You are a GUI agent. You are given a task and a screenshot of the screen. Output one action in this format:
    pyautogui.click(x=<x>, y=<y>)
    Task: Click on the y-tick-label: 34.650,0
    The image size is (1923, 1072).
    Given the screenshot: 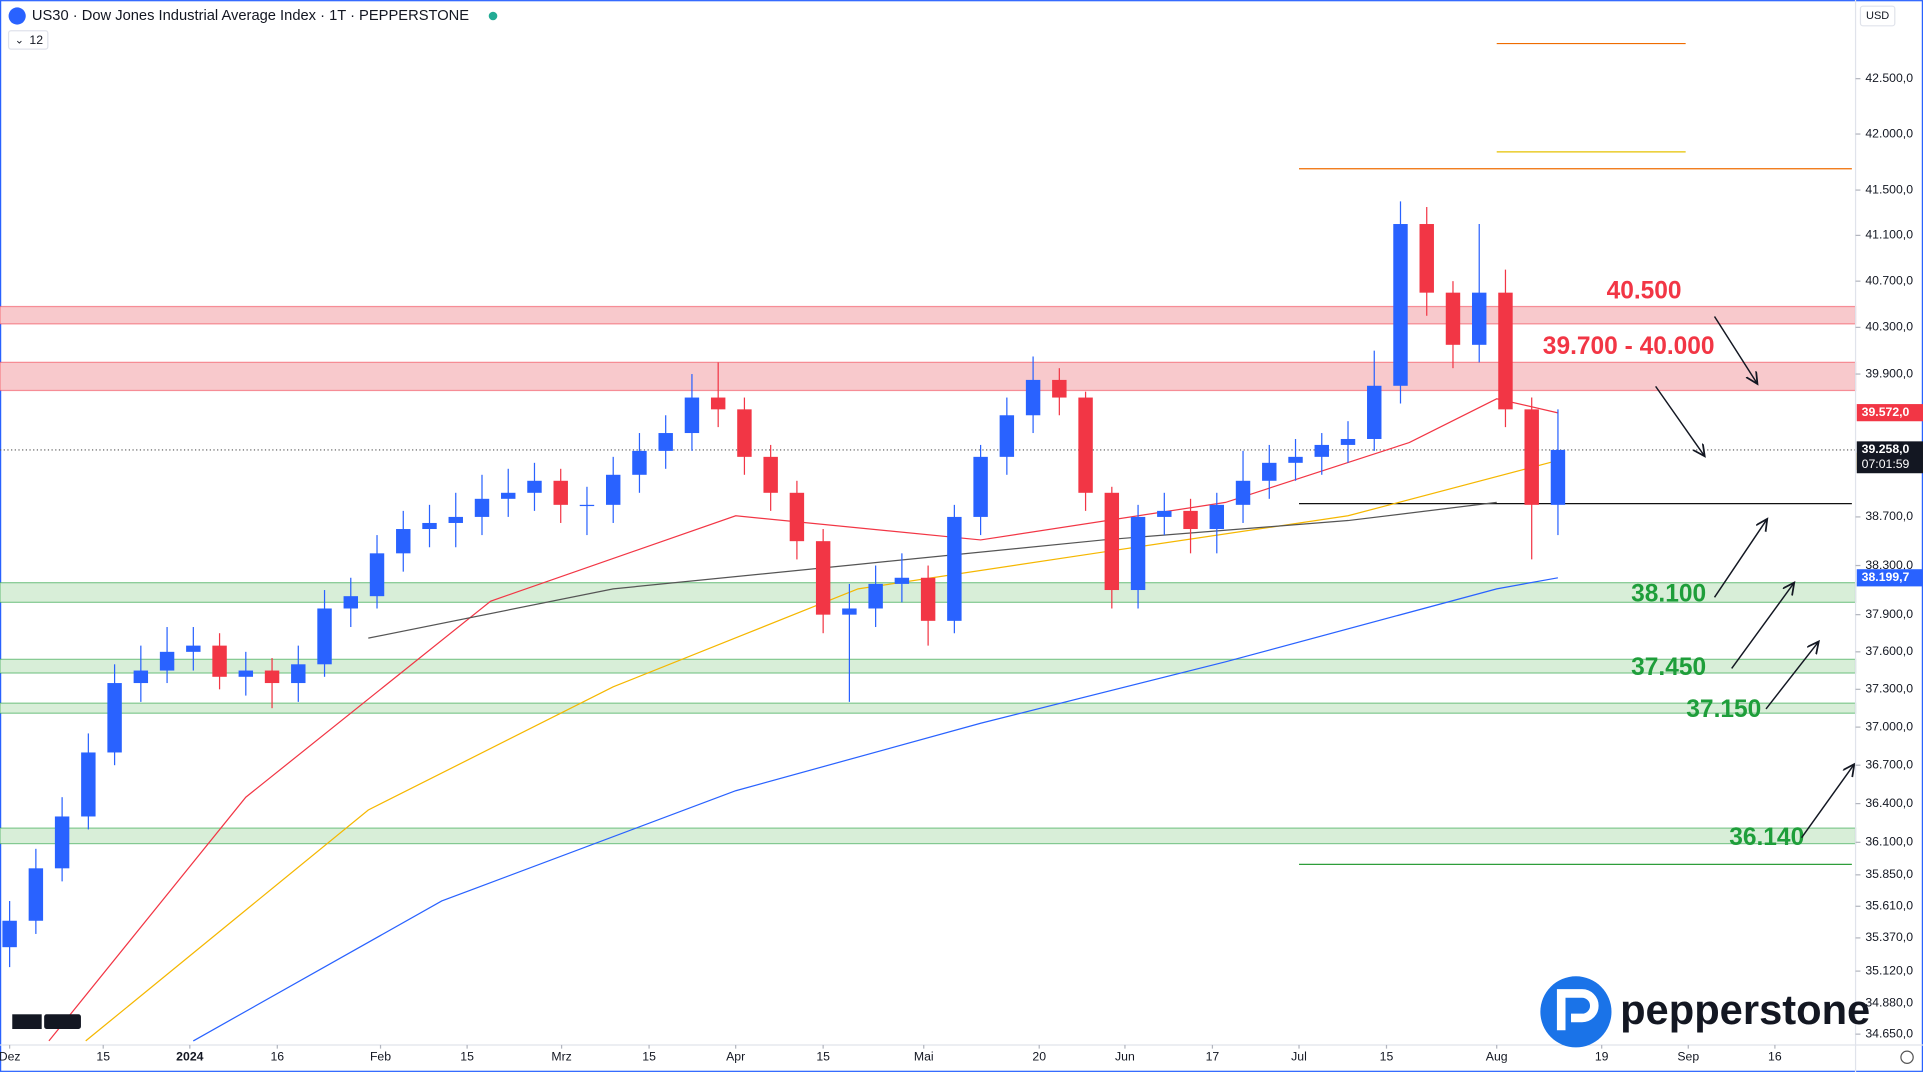 What is the action you would take?
    pyautogui.click(x=1889, y=1033)
    